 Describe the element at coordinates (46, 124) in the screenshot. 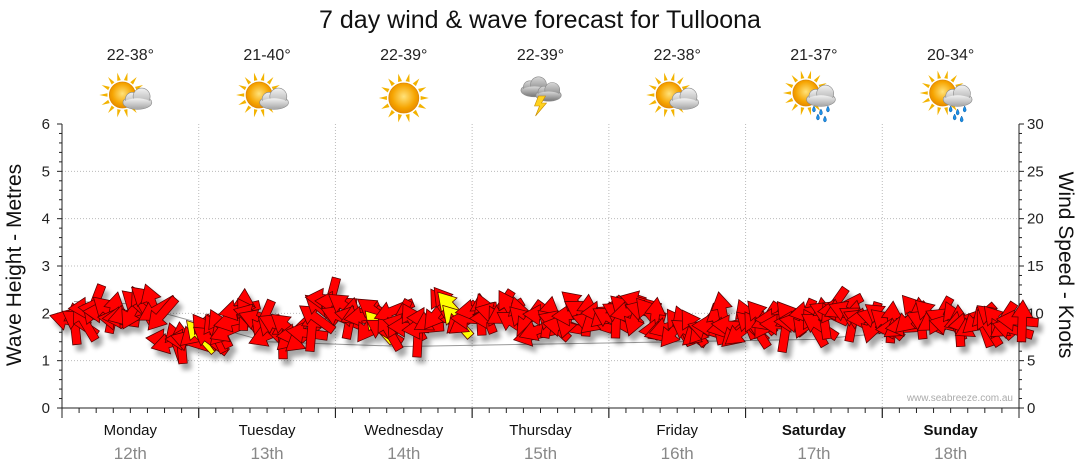

I see `left-tick-label: 6` at that location.